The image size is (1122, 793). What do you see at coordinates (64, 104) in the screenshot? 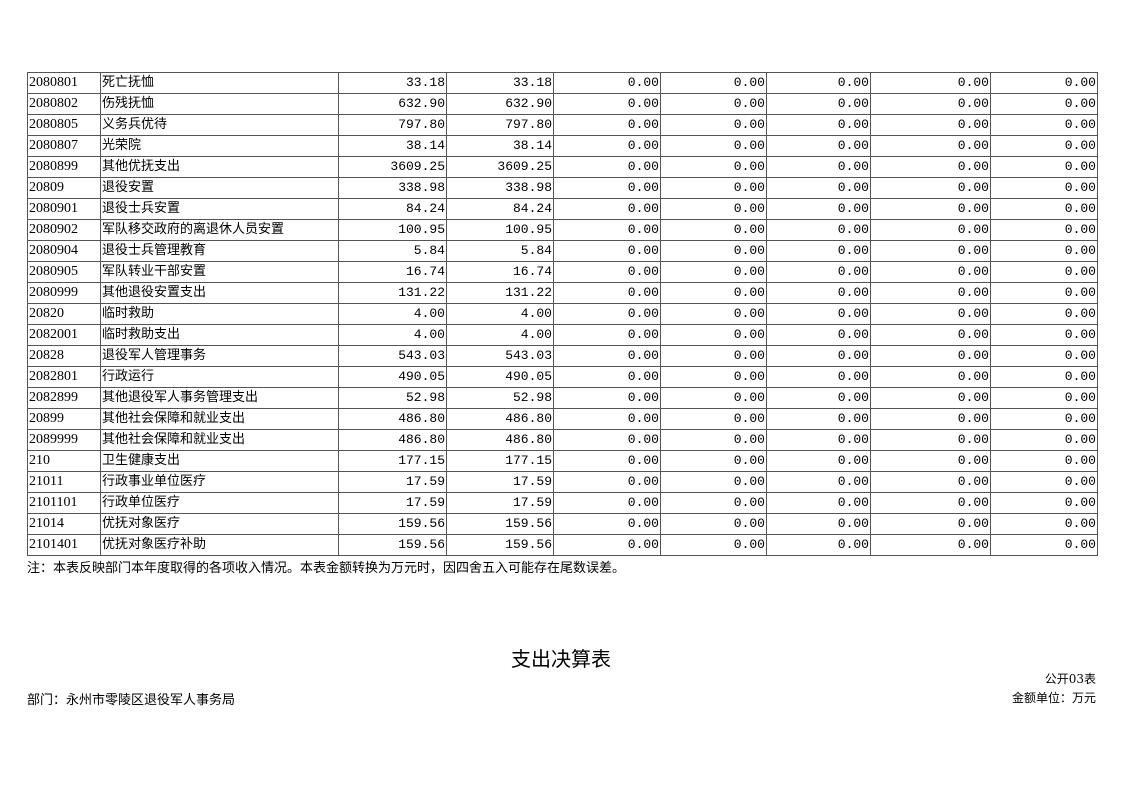
I see `subject-code: 2080802` at bounding box center [64, 104].